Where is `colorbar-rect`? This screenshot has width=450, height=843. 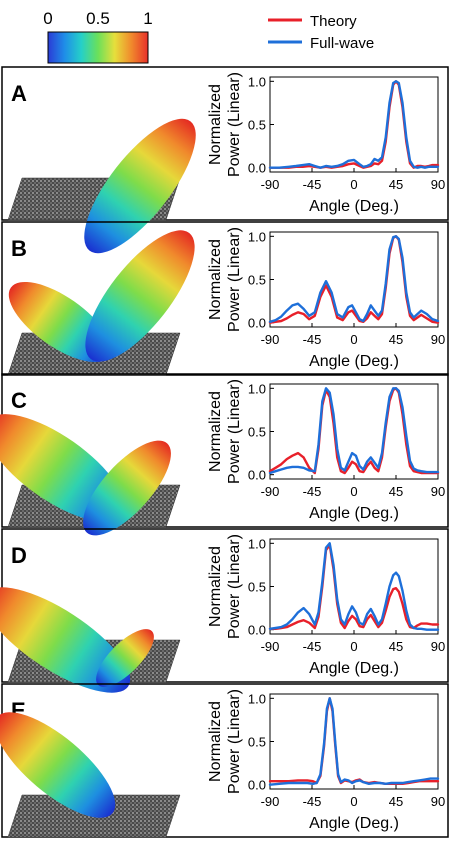 colorbar-rect is located at coordinates (98, 47).